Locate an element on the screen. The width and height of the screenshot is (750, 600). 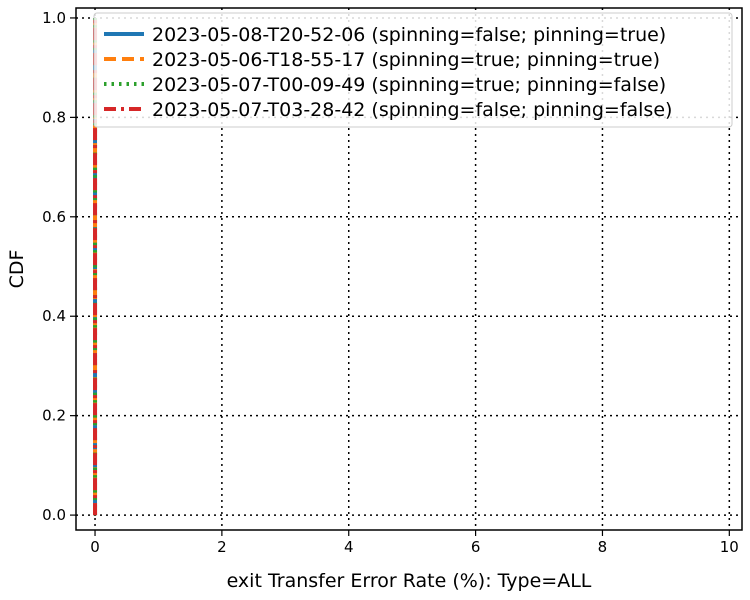
x-tick-label: 0 is located at coordinates (95, 547).